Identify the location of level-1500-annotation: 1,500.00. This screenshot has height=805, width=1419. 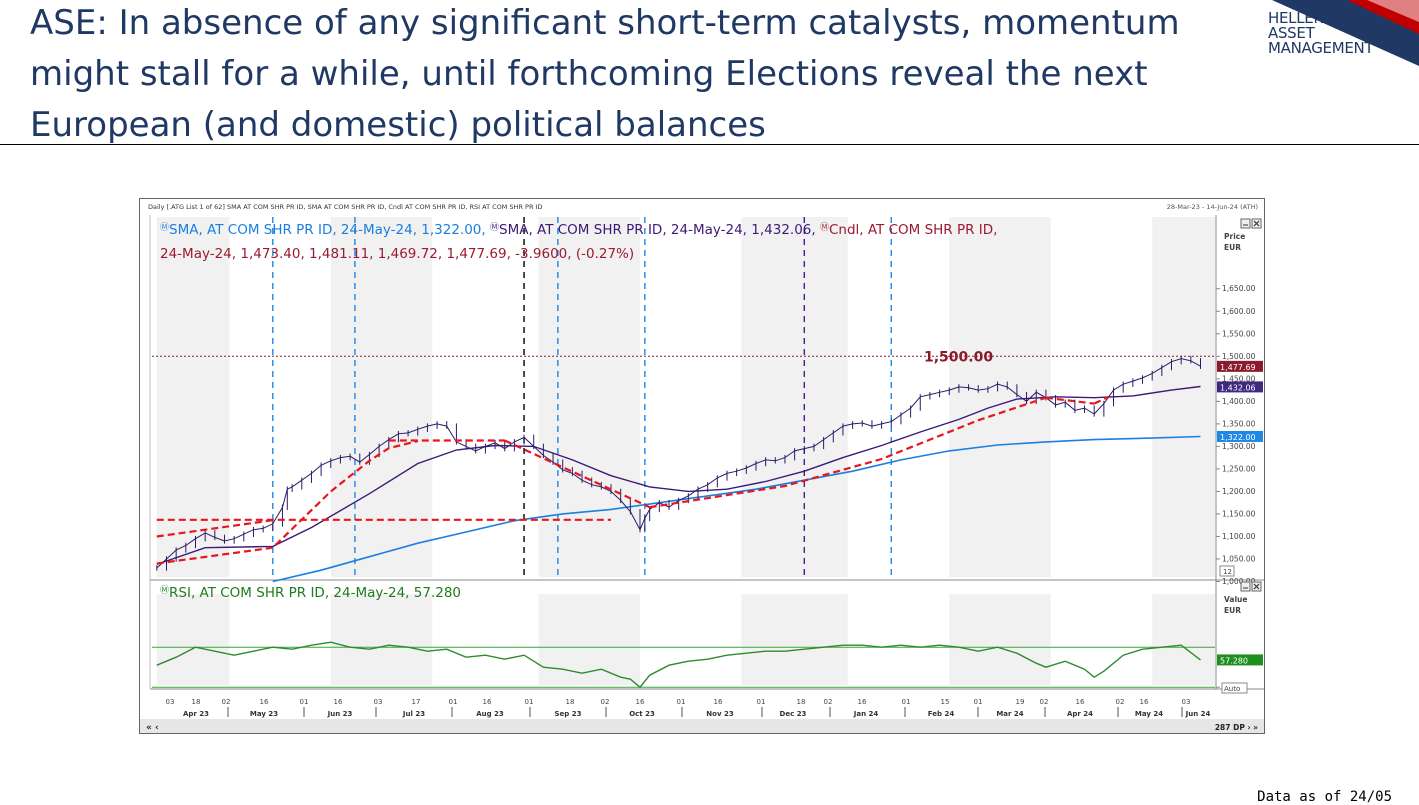
(958, 357).